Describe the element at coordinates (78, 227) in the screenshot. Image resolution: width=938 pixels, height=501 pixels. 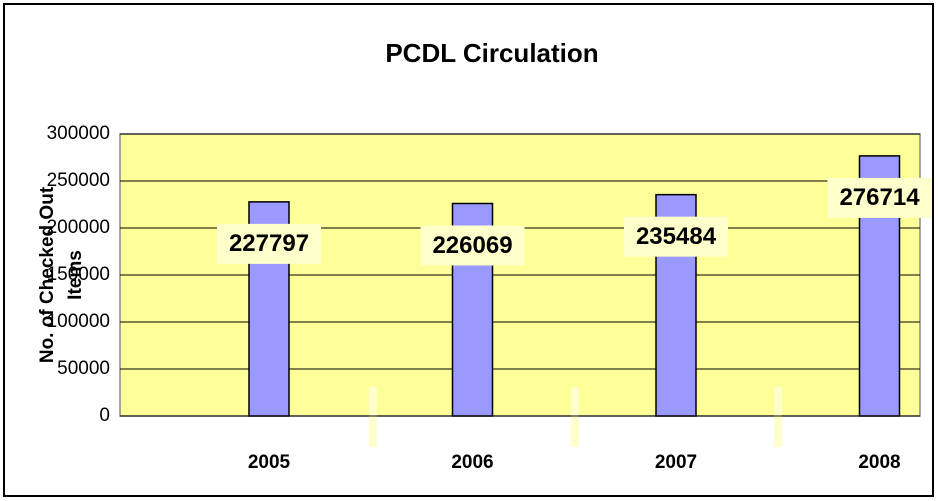
I see `y-tick-label: 200000` at that location.